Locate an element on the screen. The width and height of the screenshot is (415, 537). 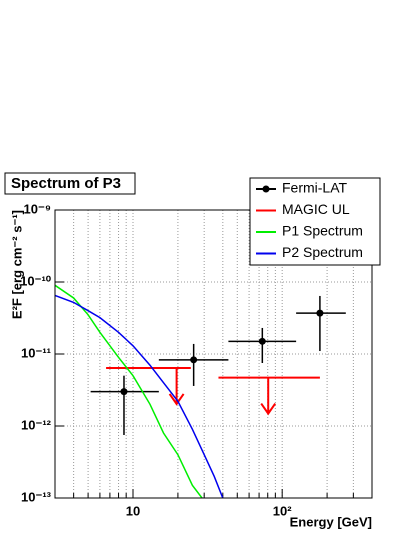
y-tick-label: 10⁻¹² is located at coordinates (36, 424).